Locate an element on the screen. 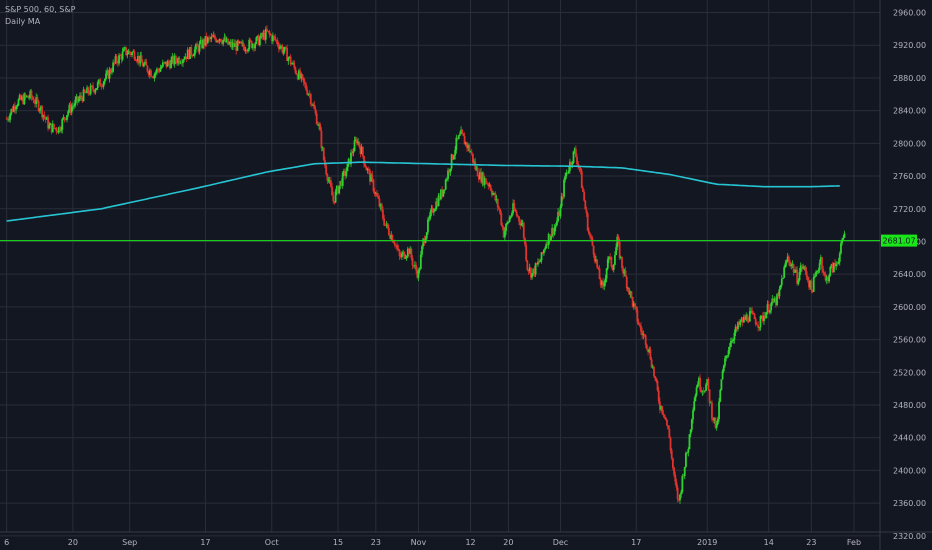 This screenshot has width=932, height=550. moving-average is located at coordinates (423, 191).